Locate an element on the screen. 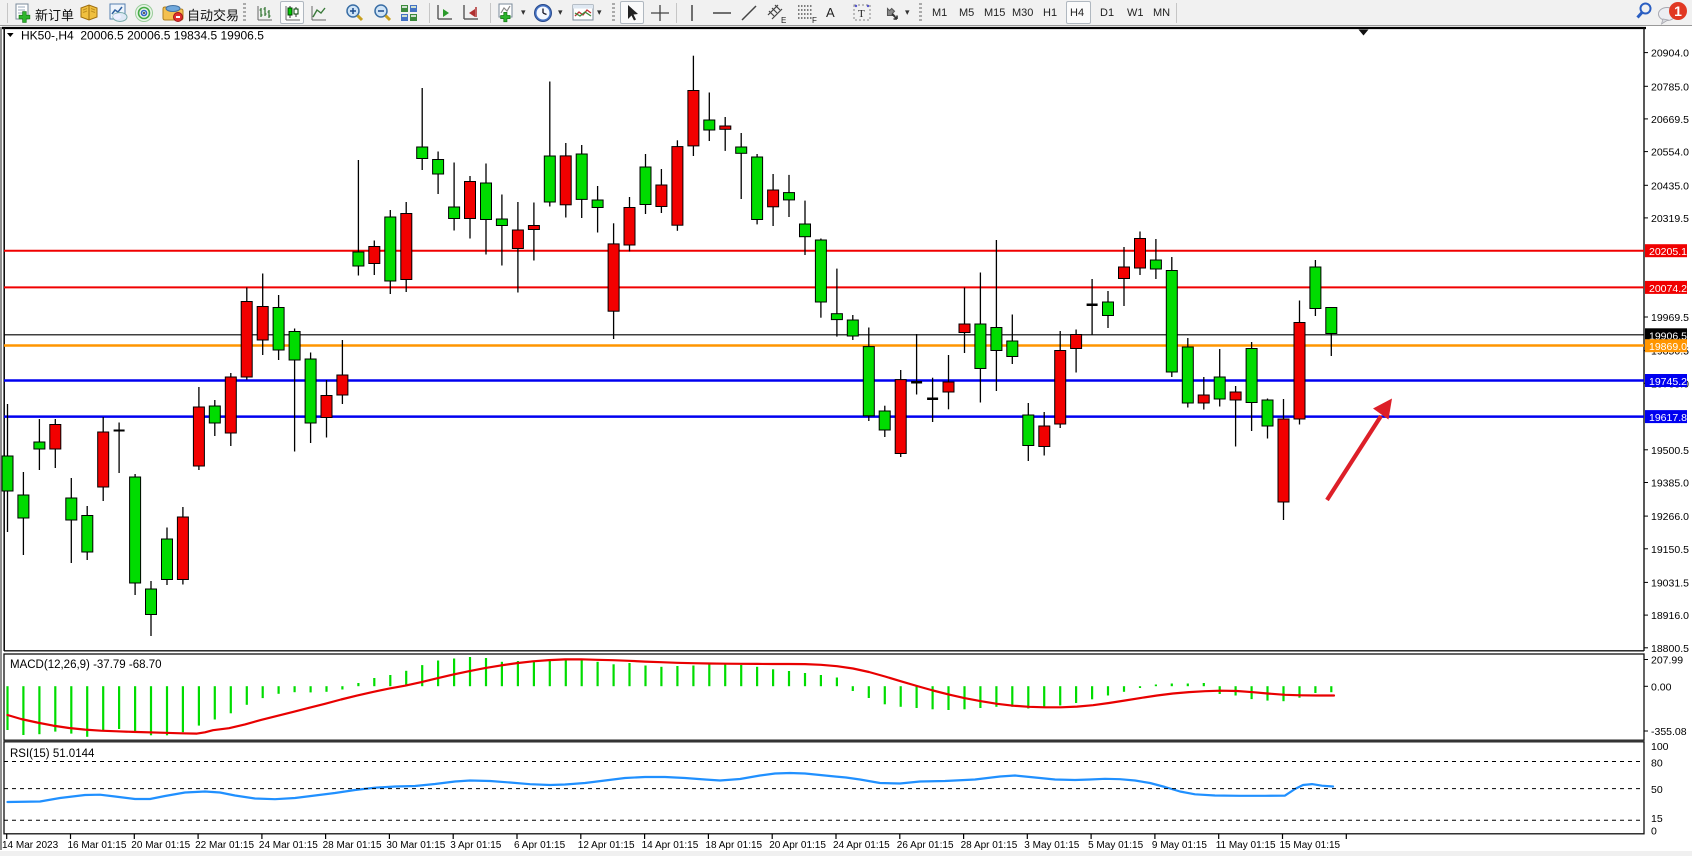  svg-text: 20 Apr 01:15 is located at coordinates (797, 845).